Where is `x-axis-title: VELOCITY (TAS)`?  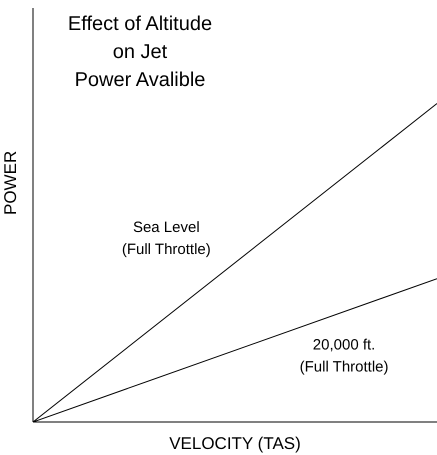 x-axis-title: VELOCITY (TAS) is located at coordinates (235, 443).